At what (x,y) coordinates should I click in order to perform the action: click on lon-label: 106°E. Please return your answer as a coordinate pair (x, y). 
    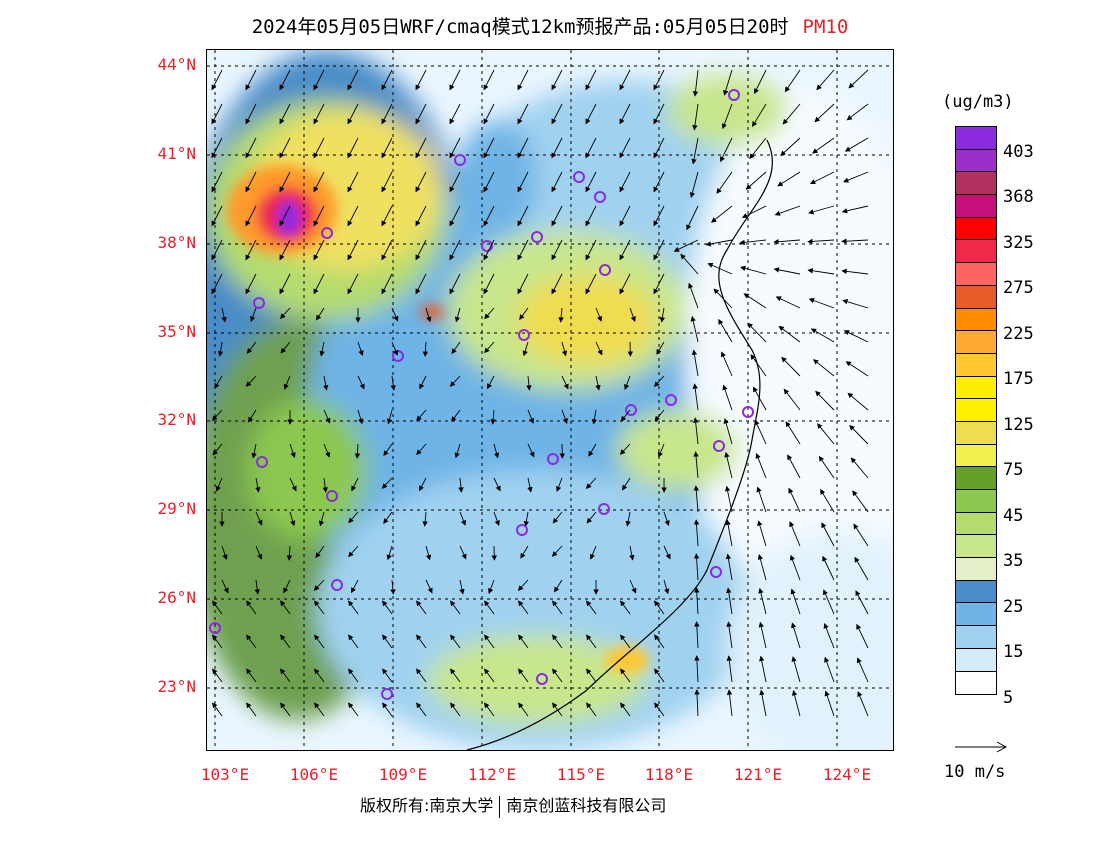
    Looking at the image, I should click on (314, 774).